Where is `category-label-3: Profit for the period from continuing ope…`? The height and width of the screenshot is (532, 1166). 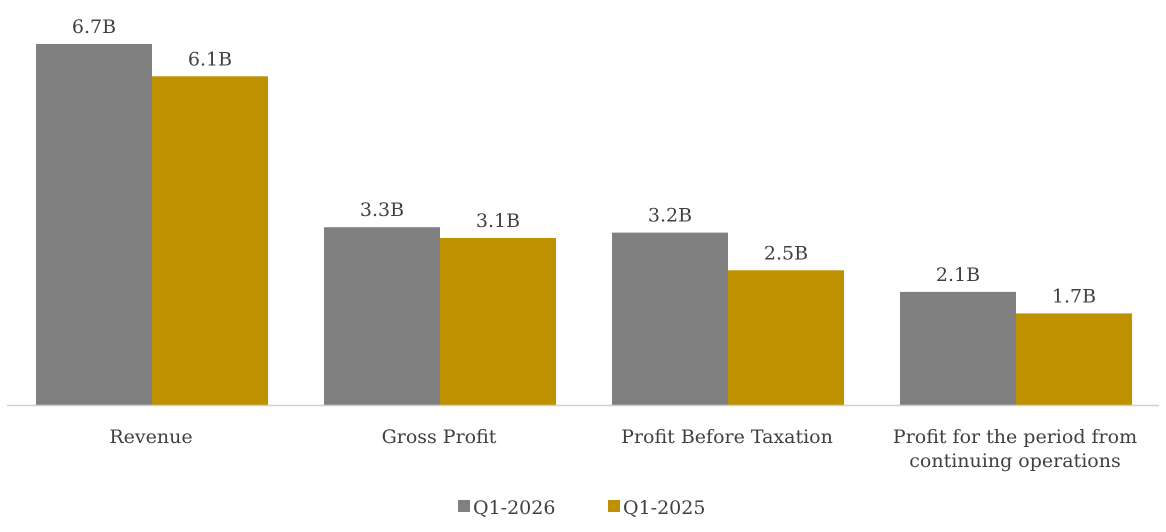 category-label-3: Profit for the period from continuing ope… is located at coordinates (1015, 449).